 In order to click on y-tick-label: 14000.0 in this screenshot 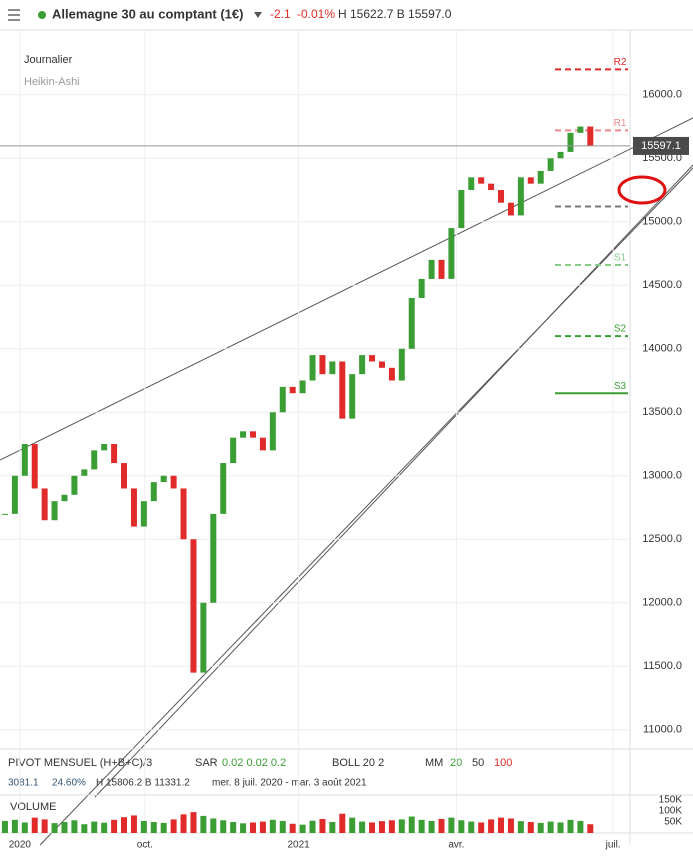, I will do `click(662, 349)`.